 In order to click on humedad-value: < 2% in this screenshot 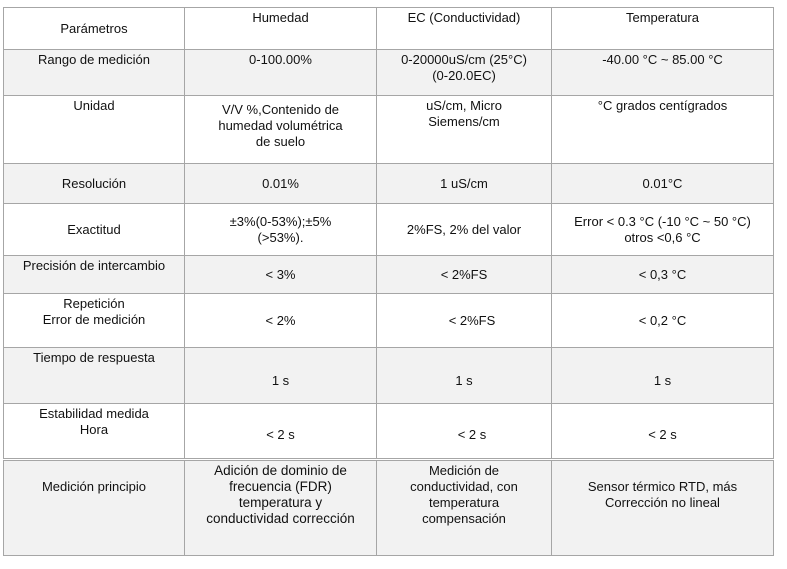, I will do `click(280, 320)`.